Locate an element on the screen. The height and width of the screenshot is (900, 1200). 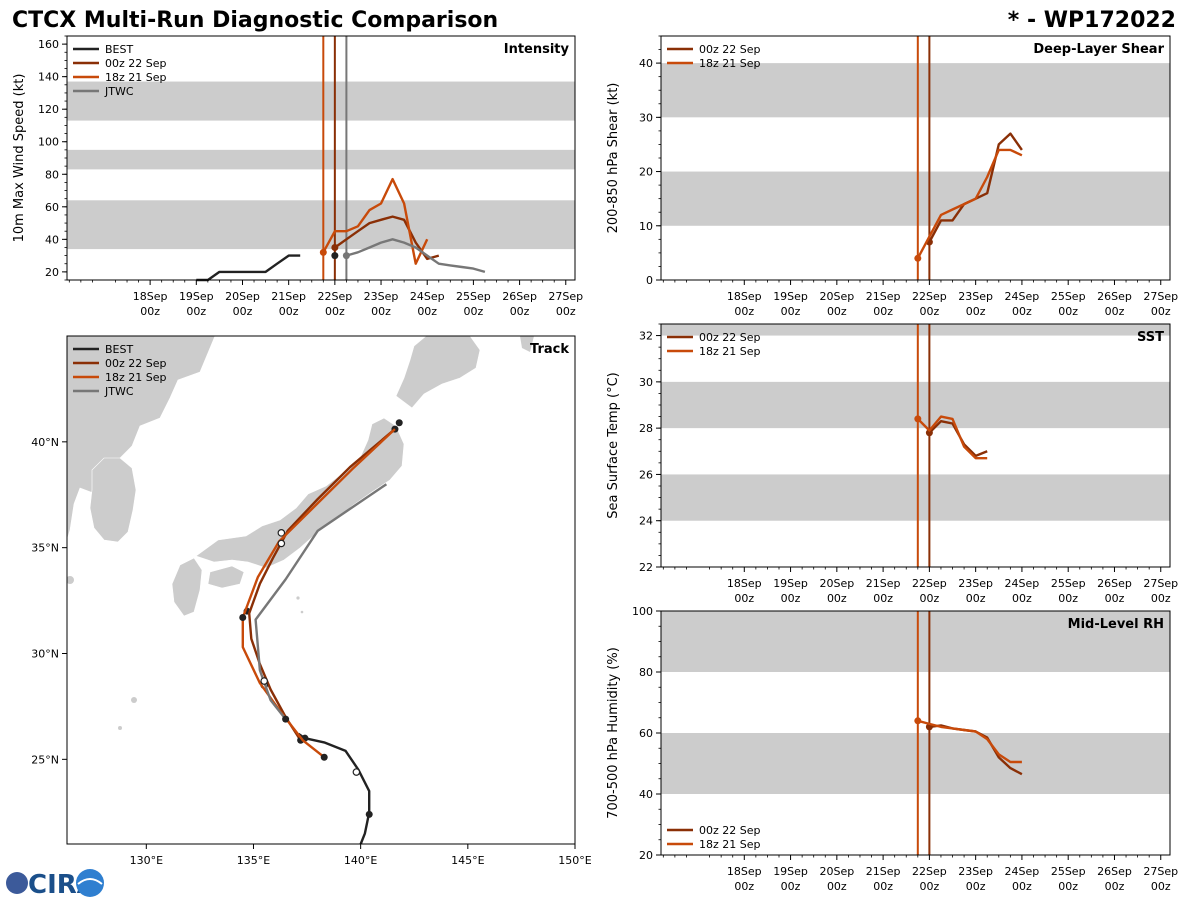
y-tick-label: 140 is located at coordinates (48, 77).